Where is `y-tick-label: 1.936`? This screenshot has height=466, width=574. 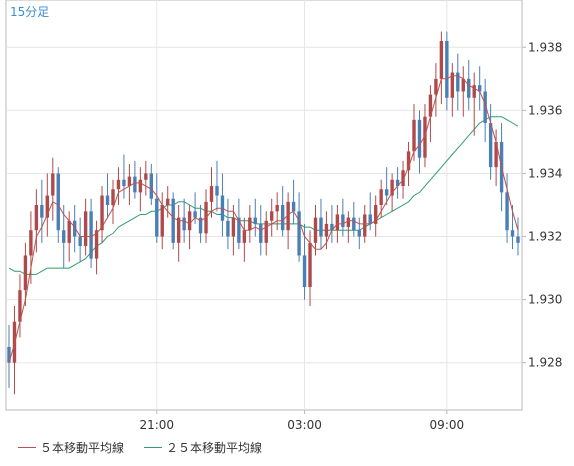 y-tick-label: 1.936 is located at coordinates (545, 110).